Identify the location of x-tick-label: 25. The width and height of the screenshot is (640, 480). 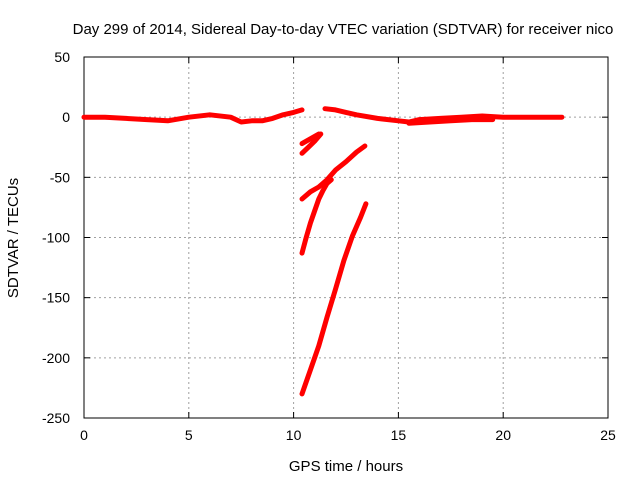
(608, 435).